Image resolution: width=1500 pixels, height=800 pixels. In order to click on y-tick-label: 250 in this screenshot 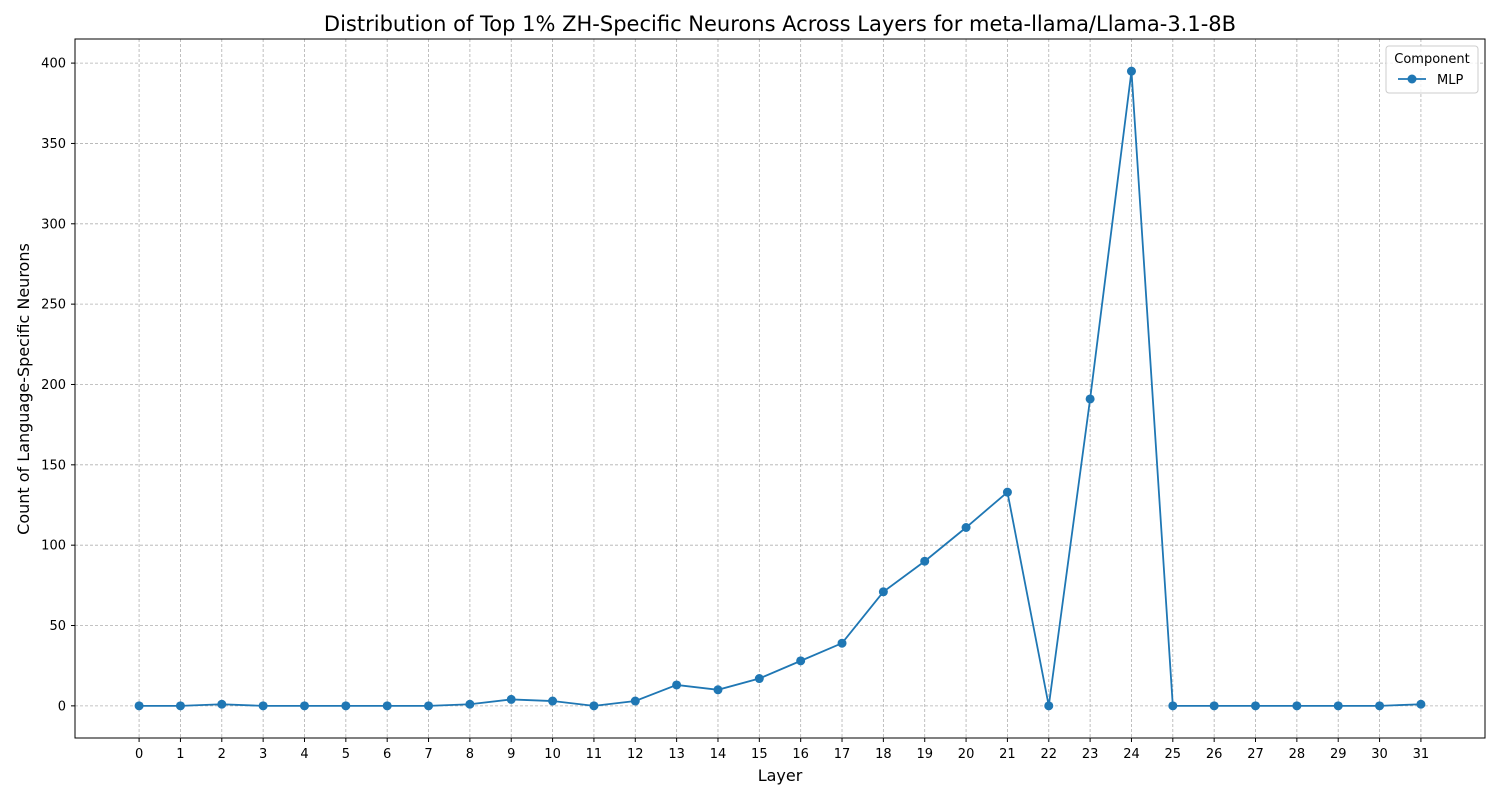, I will do `click(53, 305)`.